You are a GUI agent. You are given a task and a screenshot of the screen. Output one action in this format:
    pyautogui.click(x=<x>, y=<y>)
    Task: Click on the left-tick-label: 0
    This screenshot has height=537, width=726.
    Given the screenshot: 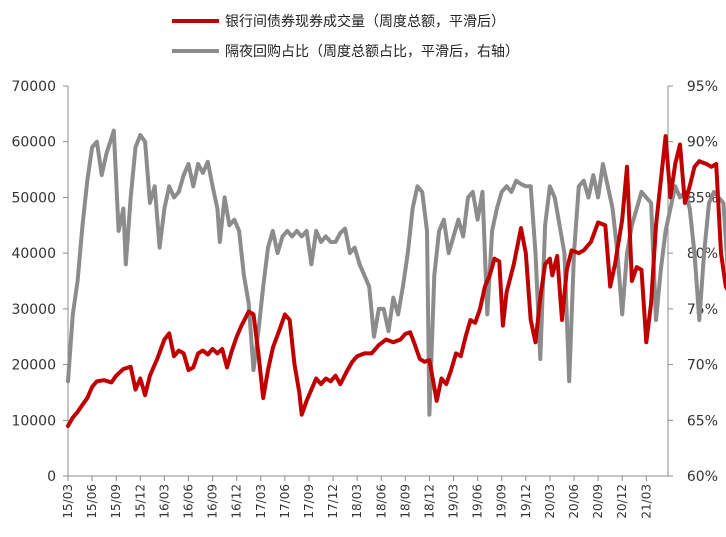 What is the action you would take?
    pyautogui.click(x=51, y=477)
    